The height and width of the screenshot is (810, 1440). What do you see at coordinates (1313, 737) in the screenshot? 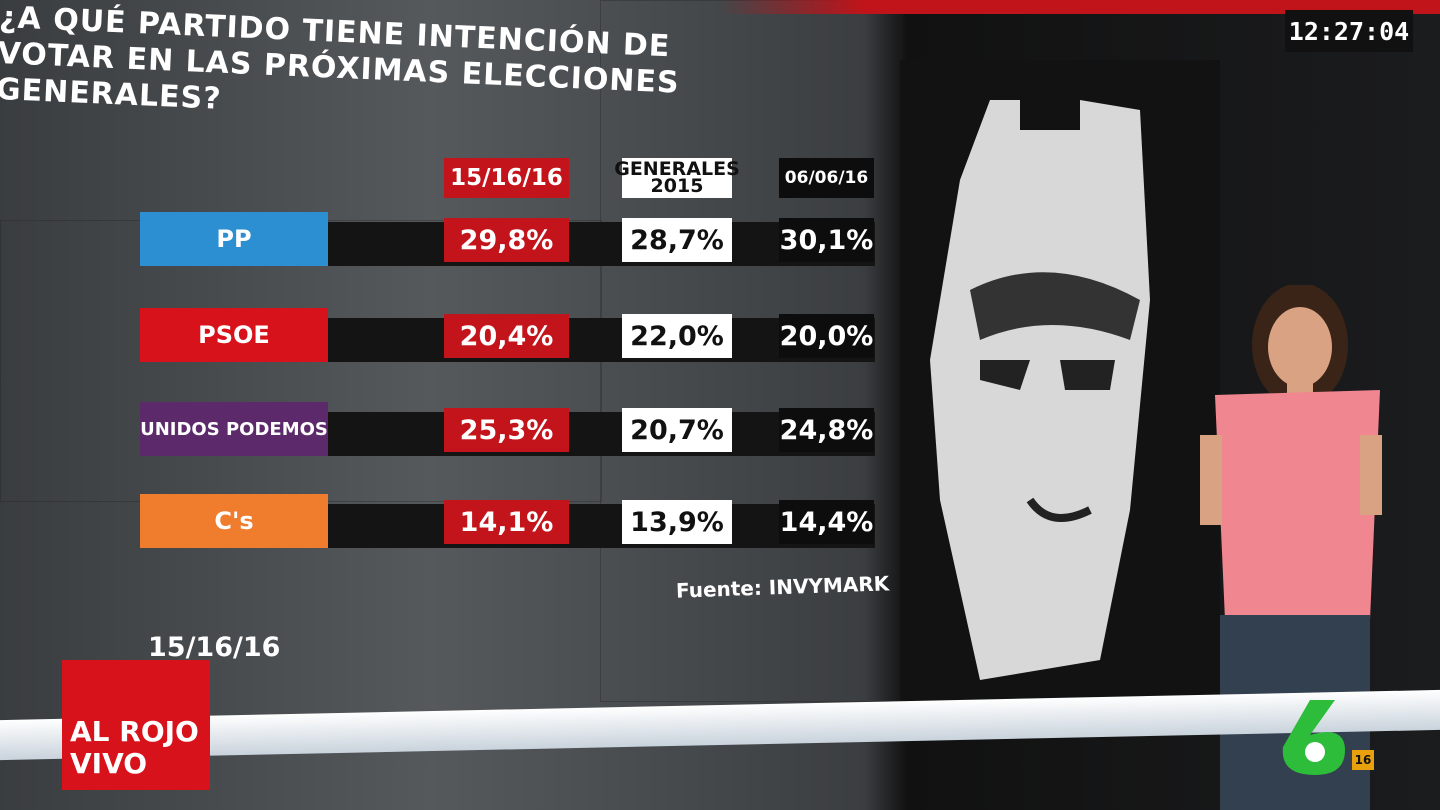
I see `channel-logo` at bounding box center [1313, 737].